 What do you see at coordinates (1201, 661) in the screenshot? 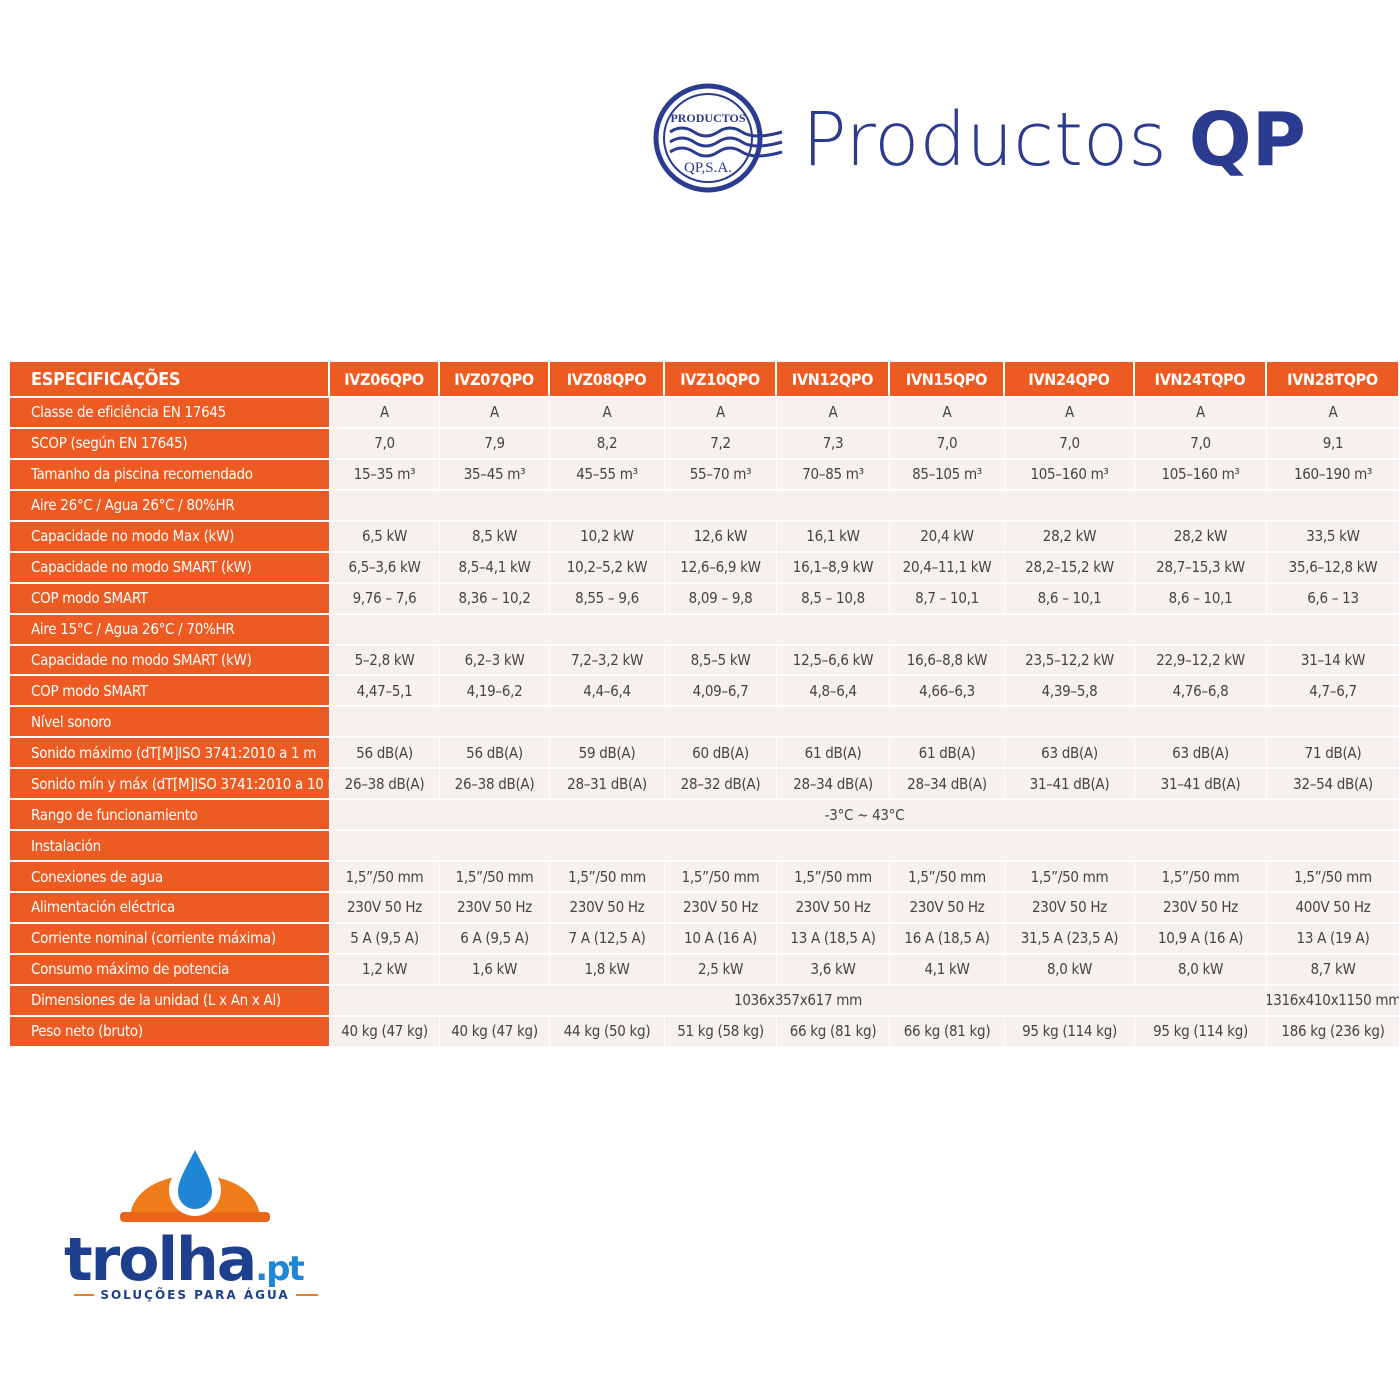
I see `spec-value: 22,9–12,2 kW` at bounding box center [1201, 661].